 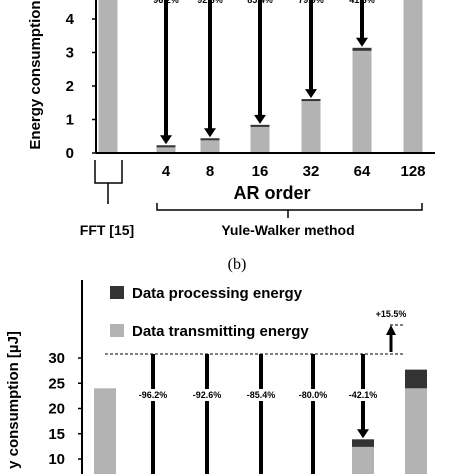 I want to click on a-x-axis-label: AR order, so click(x=271, y=193).